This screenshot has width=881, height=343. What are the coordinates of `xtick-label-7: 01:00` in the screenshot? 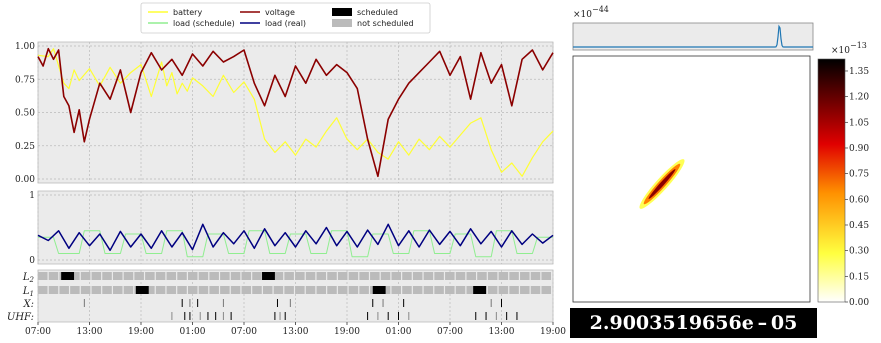 It's located at (399, 332).